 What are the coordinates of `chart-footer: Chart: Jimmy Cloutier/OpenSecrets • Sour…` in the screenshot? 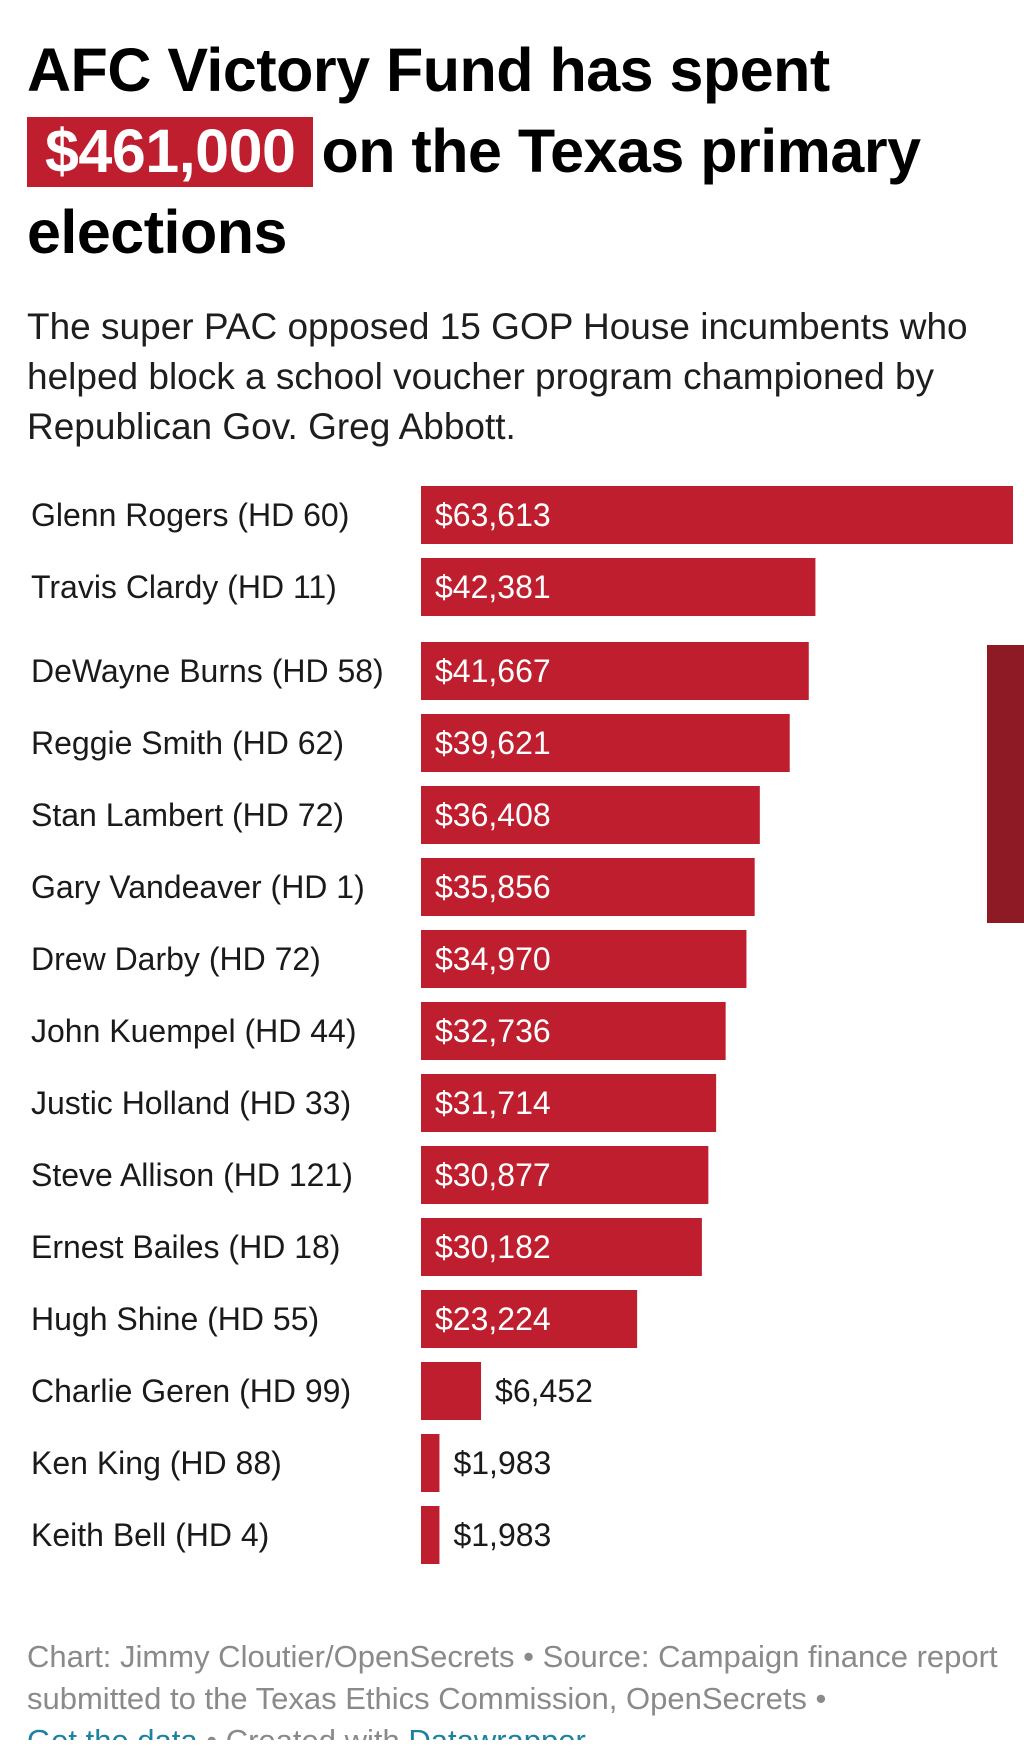 It's located at (517, 1688).